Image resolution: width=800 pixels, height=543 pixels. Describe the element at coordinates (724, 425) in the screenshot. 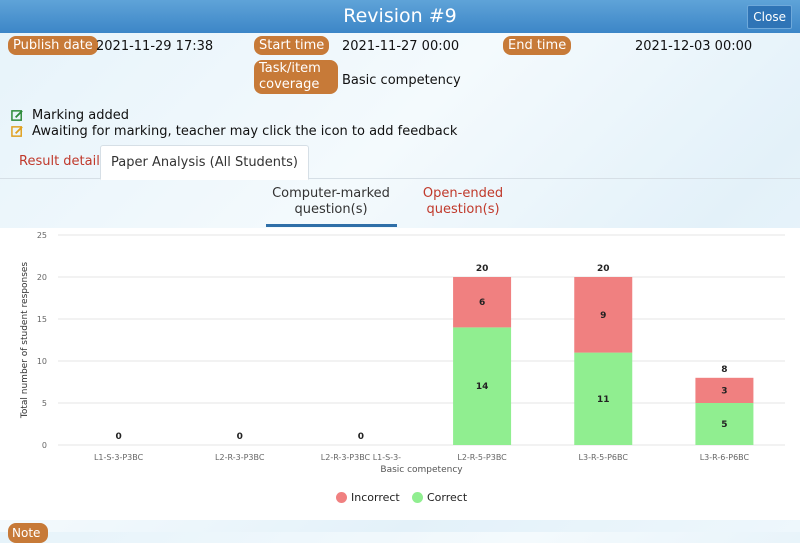

I see `bar-correct-label: 5` at that location.